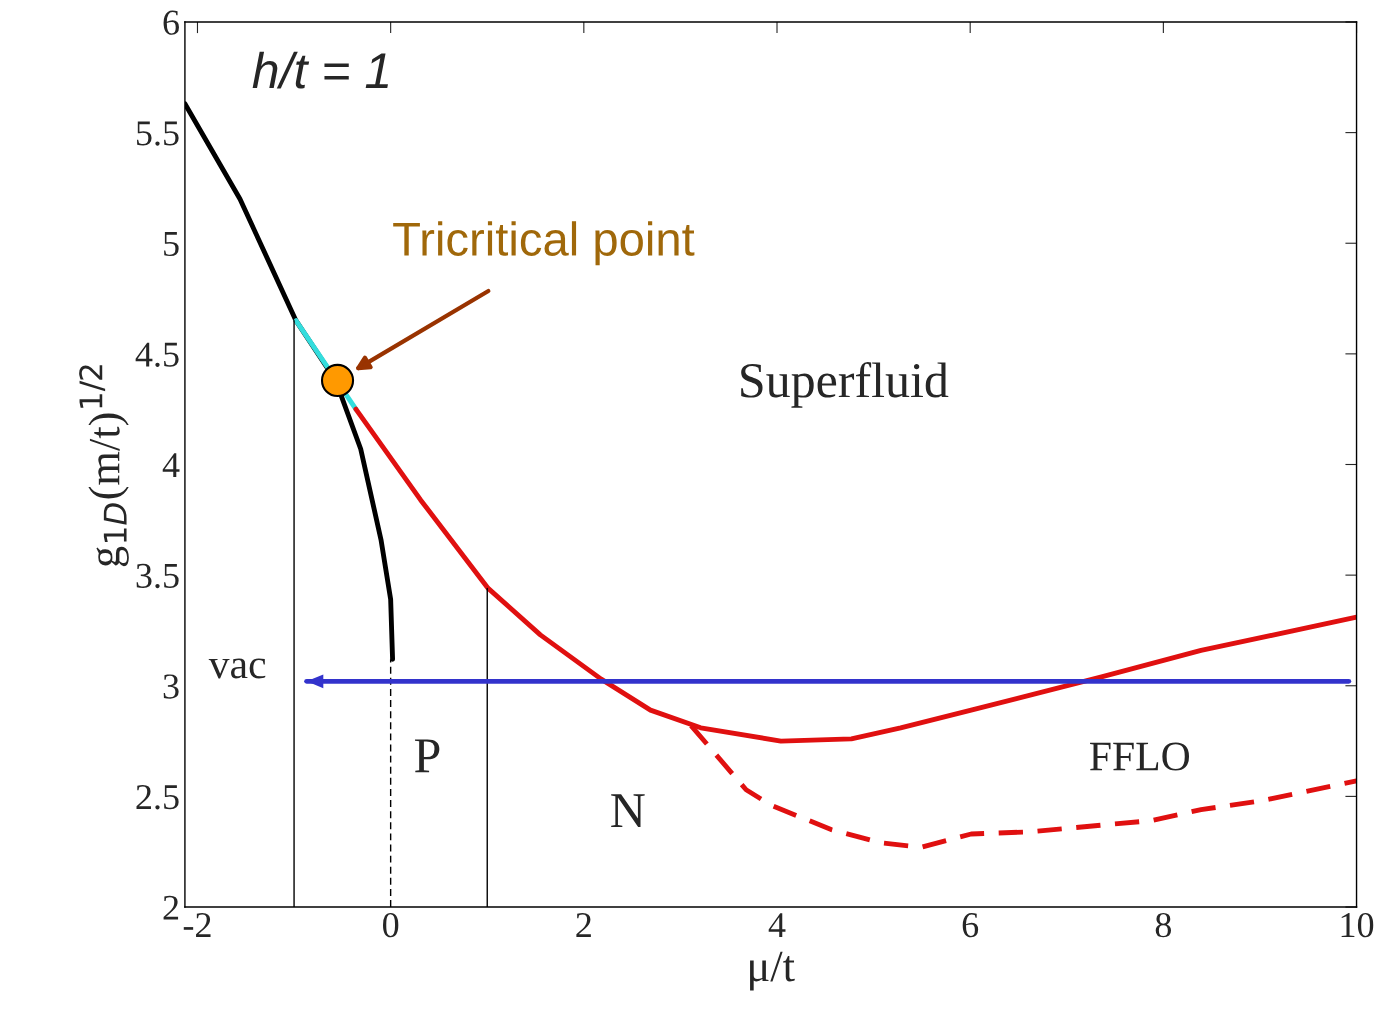 The image size is (1380, 1022). What do you see at coordinates (583, 925) in the screenshot?
I see `x-tick-label: 2` at bounding box center [583, 925].